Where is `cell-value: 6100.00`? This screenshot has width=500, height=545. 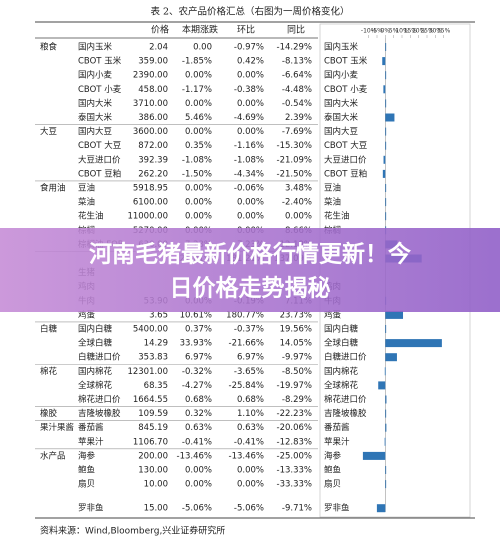
cell-value: 6100.00 is located at coordinates (150, 203).